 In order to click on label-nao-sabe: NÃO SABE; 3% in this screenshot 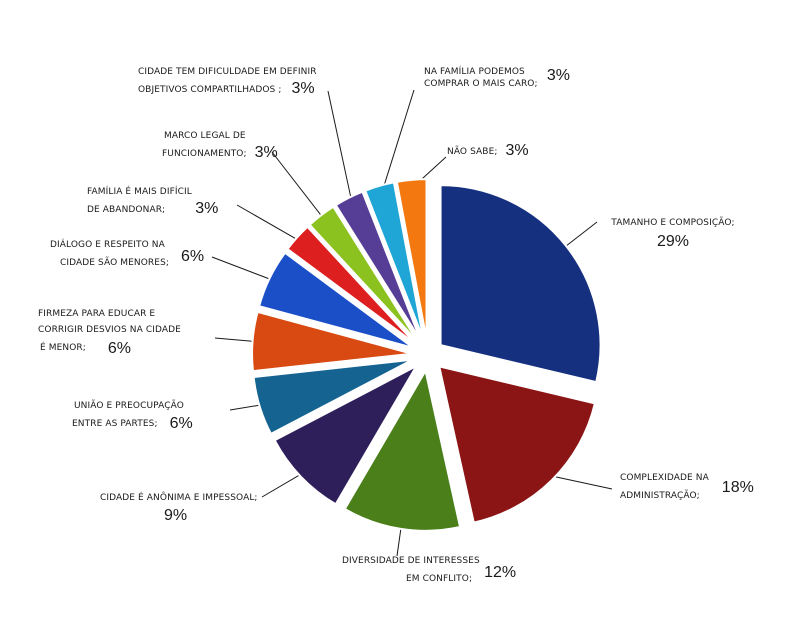, I will do `click(488, 150)`.